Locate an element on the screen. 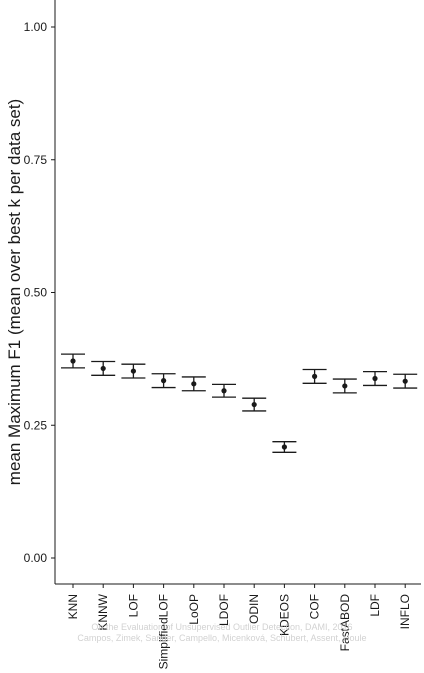 This screenshot has width=424, height=673. error-bar-LDOF is located at coordinates (224, 390).